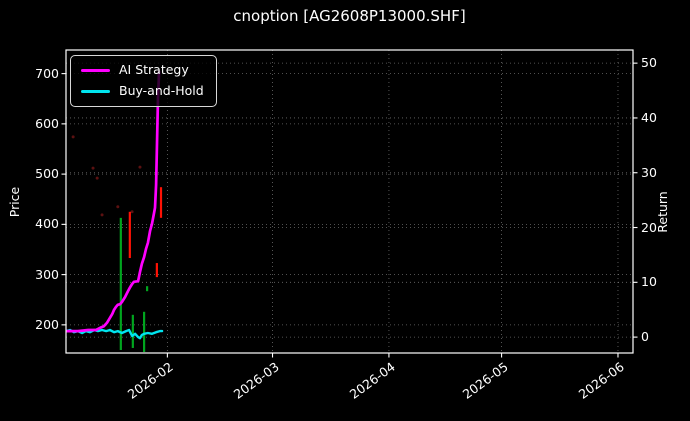 The width and height of the screenshot is (690, 421). Describe the element at coordinates (645, 337) in the screenshot. I see `return-tick-label: 0` at that location.